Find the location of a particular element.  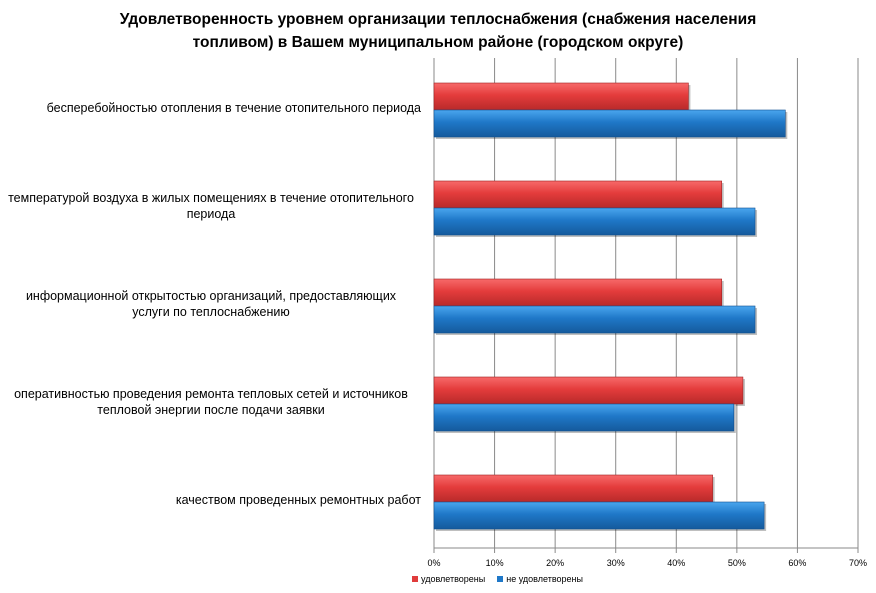

category-label-line: услуги по теплоснабжению is located at coordinates (211, 312).